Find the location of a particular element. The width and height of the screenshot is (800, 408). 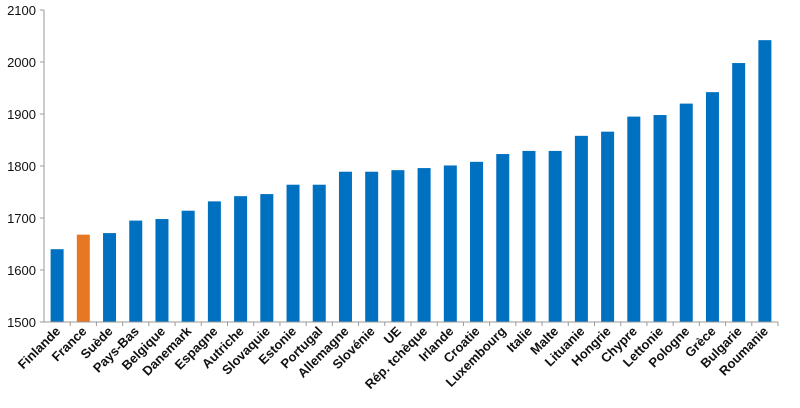

bar-ue is located at coordinates (398, 246).